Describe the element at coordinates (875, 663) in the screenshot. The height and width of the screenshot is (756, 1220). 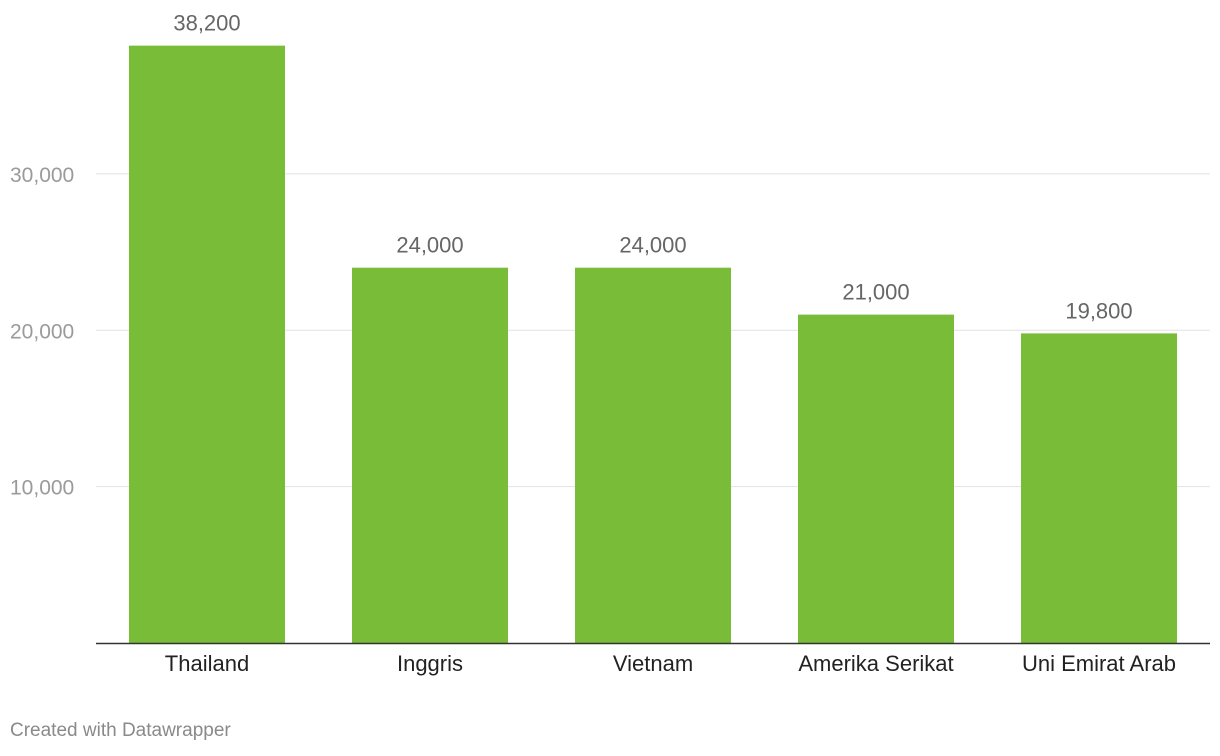
I see `x-tick-label: Amerika Serikat` at that location.